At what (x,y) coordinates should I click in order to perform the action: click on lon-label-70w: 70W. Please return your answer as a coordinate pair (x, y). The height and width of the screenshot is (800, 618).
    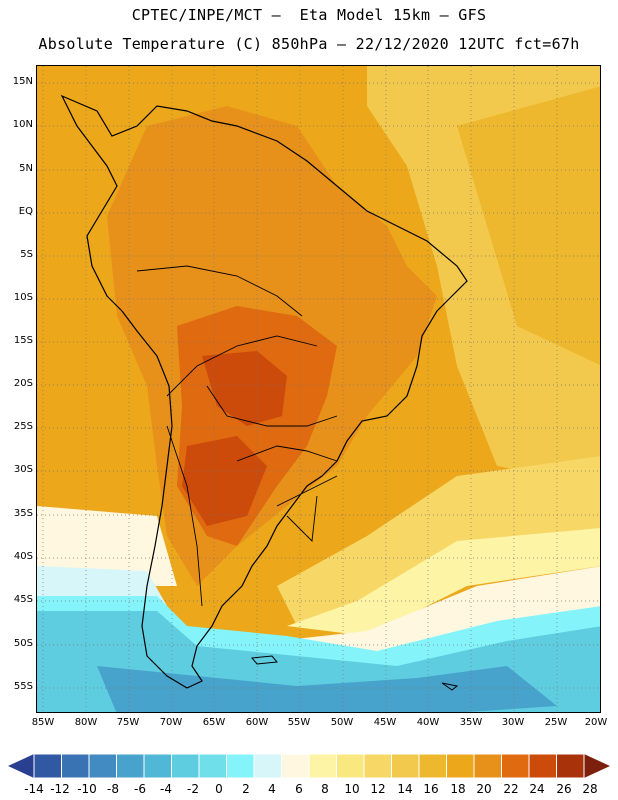
    Looking at the image, I should click on (171, 722).